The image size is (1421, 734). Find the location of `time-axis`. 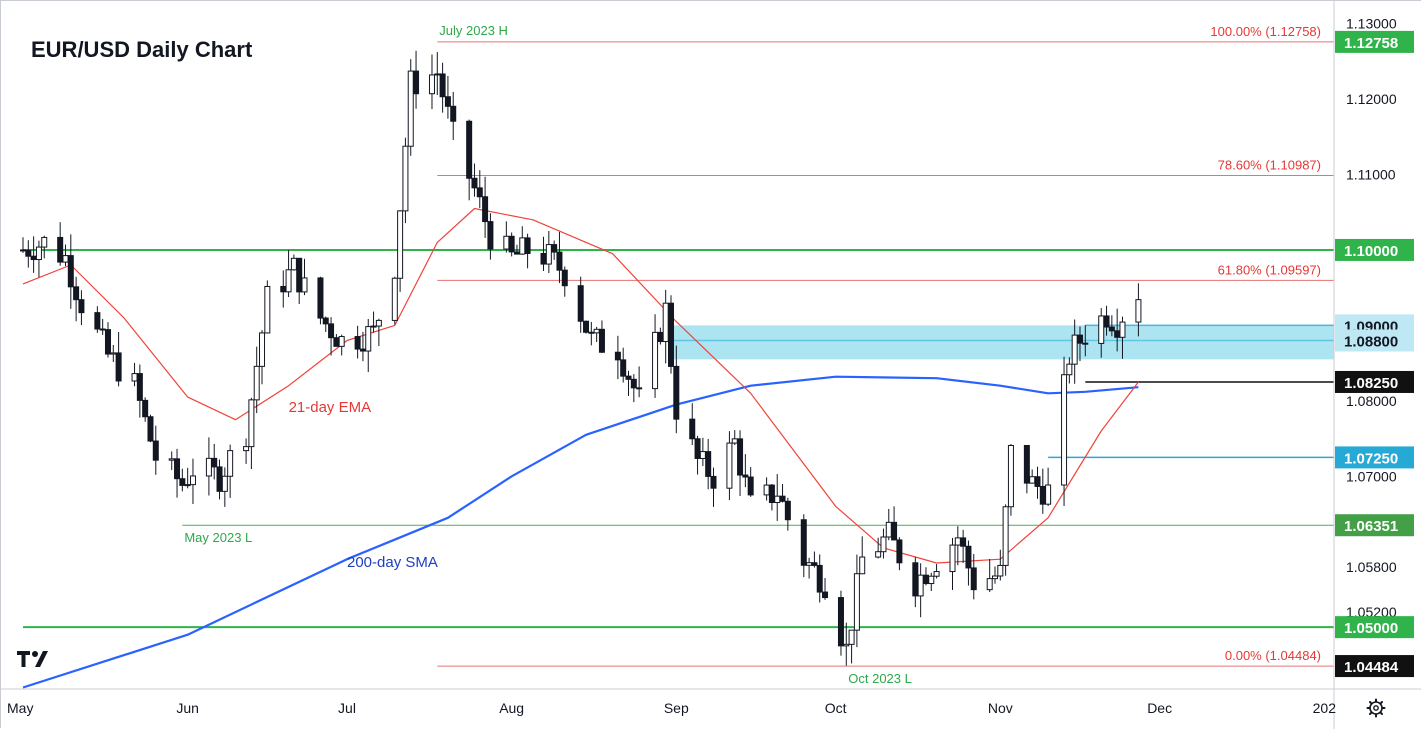

time-axis is located at coordinates (711, 709).